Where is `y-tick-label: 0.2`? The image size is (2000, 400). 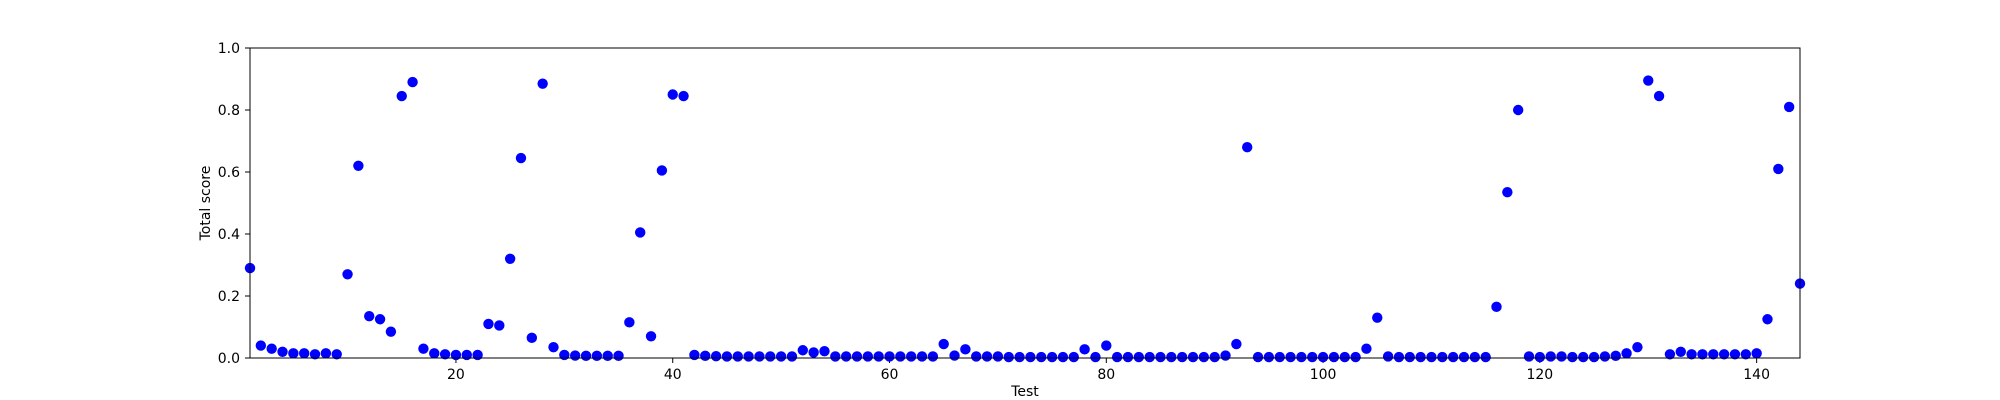
y-tick-label: 0.2 is located at coordinates (229, 297).